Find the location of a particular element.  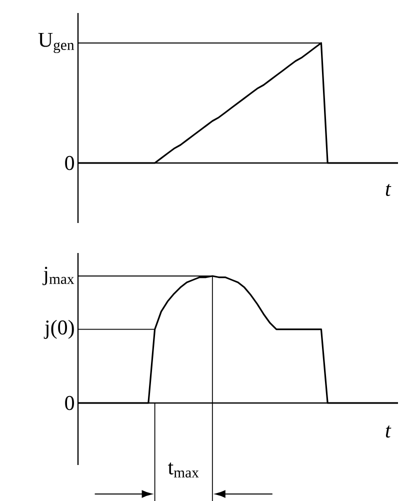

text: t$_{max}$ is located at coordinates (183, 470).